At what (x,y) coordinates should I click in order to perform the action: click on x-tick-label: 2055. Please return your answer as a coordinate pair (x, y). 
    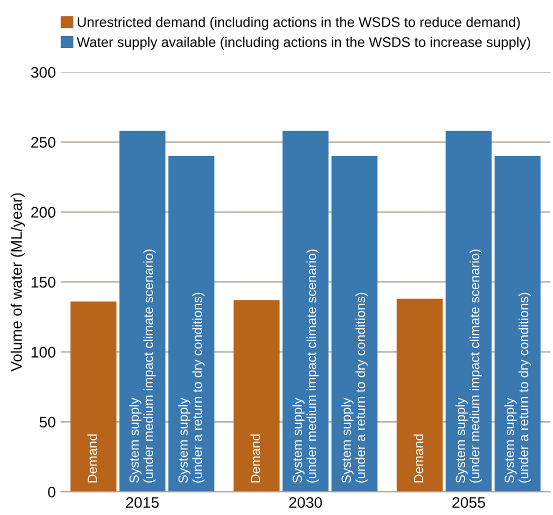
    Looking at the image, I should click on (469, 502).